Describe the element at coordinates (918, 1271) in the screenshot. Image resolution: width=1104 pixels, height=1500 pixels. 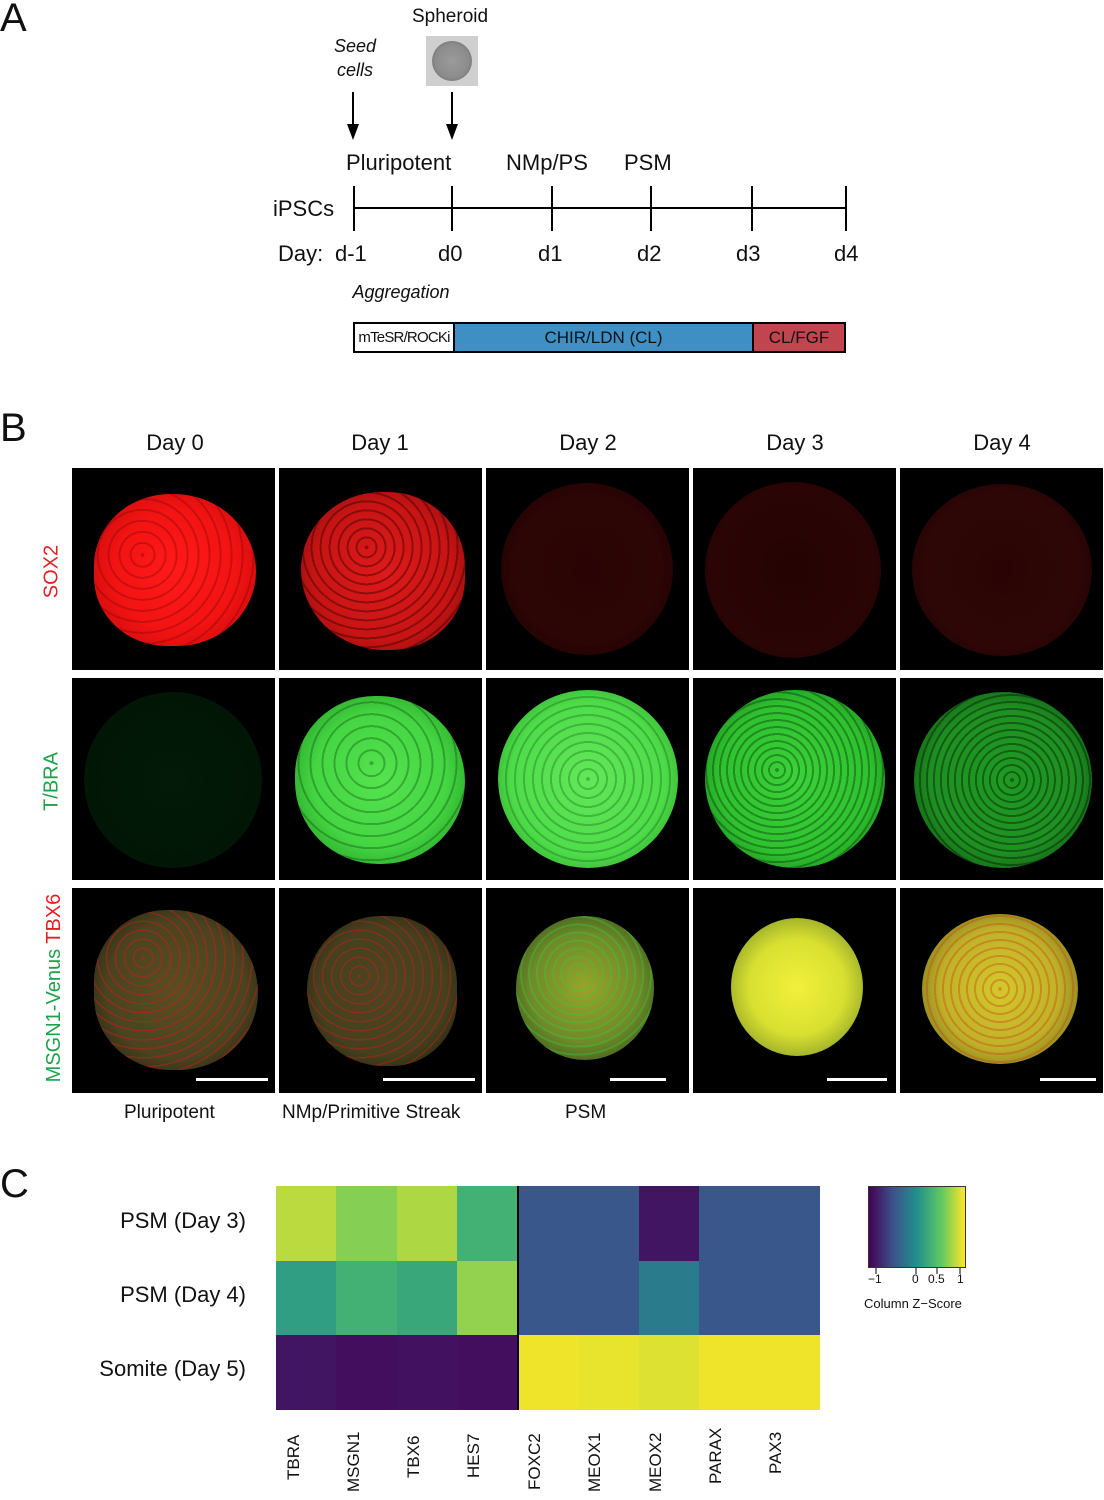
I see `color-key-ticks` at that location.